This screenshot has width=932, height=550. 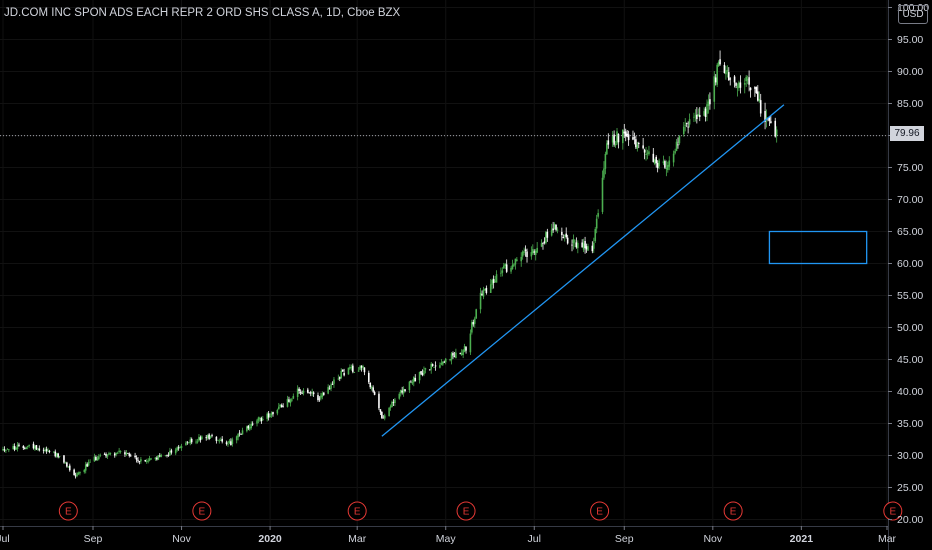 I want to click on earnings-marker-circle, so click(x=893, y=511).